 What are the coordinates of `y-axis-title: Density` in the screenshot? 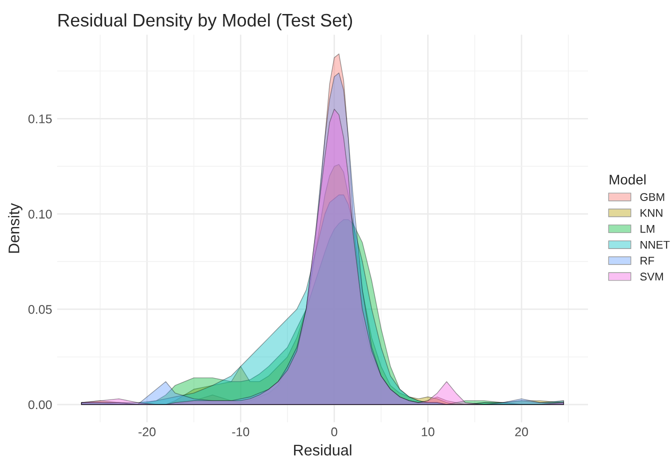 It's located at (15, 228).